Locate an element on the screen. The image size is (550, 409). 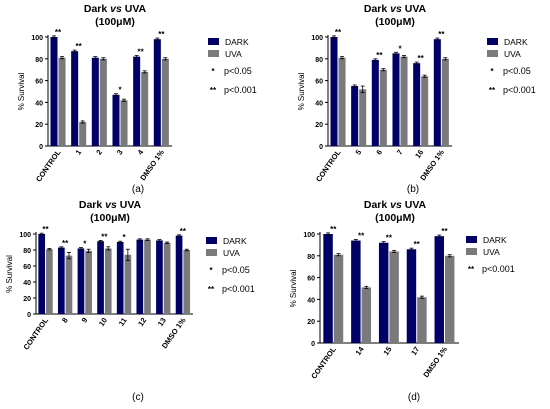
x-tick-label: 5 is located at coordinates (359, 152).